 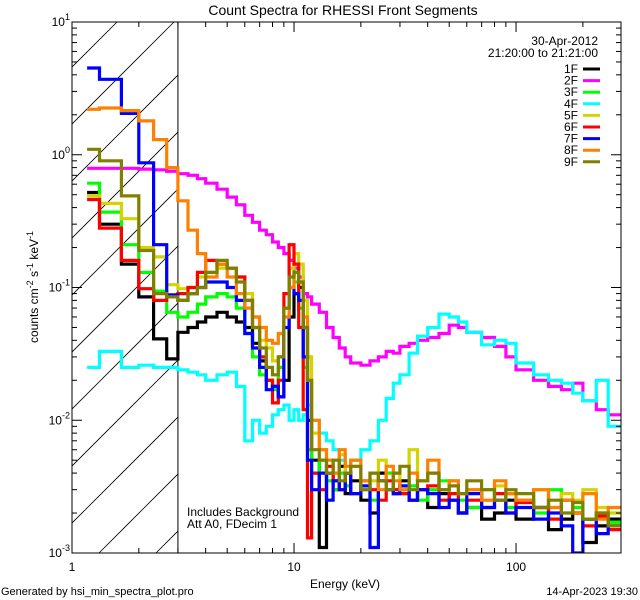 I want to click on ylabel-part: s, so click(x=34, y=275).